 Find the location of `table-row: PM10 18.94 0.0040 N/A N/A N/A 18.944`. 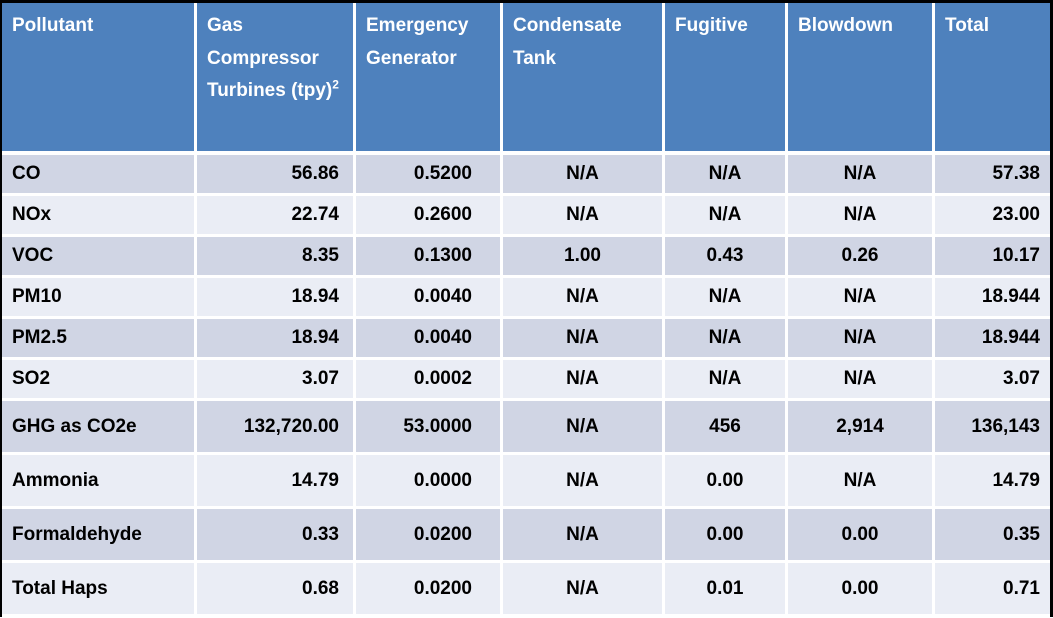

table-row: PM10 18.94 0.0040 N/A N/A N/A 18.944 is located at coordinates (526, 298).